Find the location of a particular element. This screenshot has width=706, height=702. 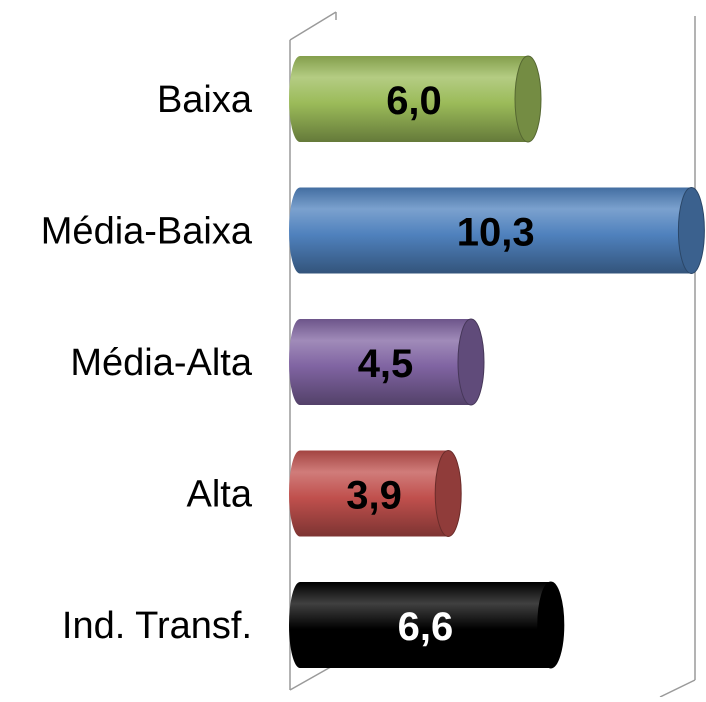

bar-group: 6,6 is located at coordinates (427, 625).